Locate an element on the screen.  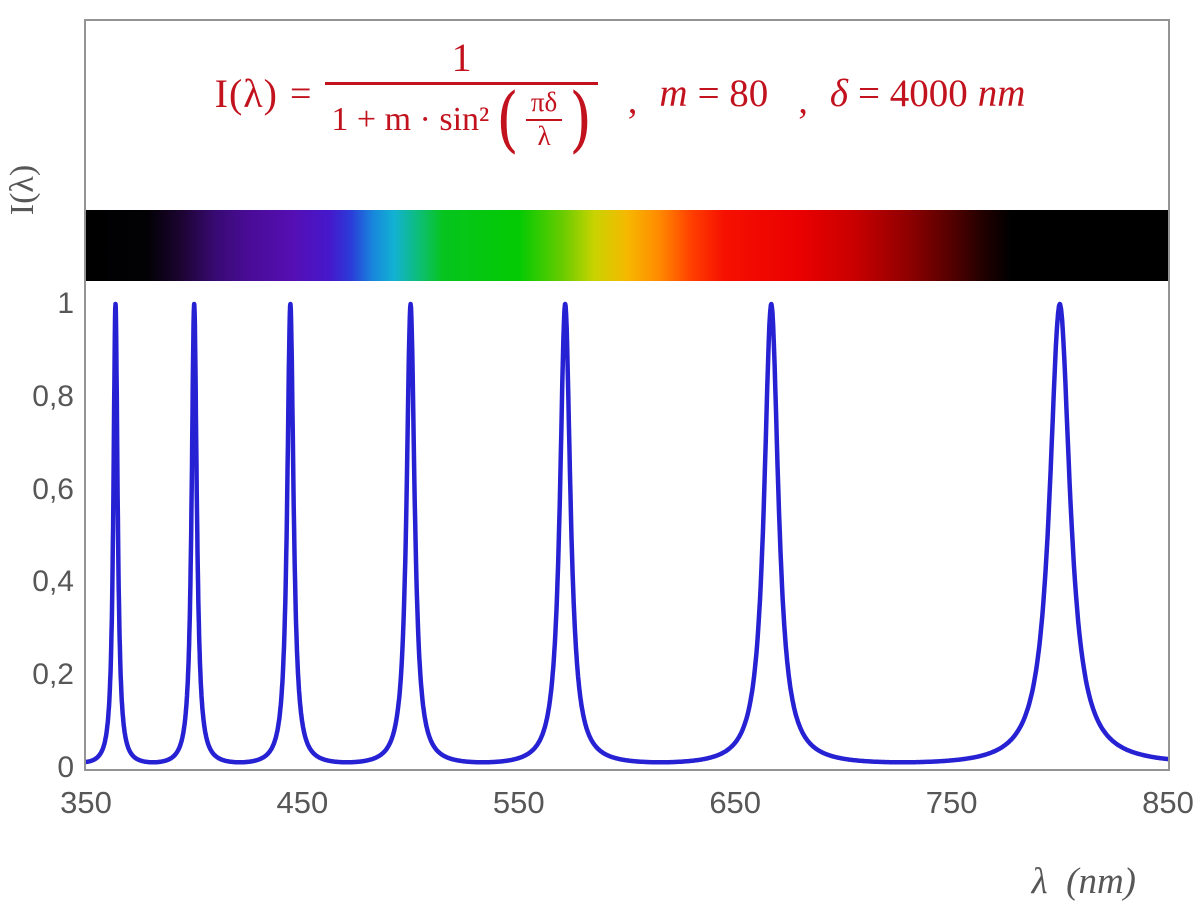
x-tick-label: 550 is located at coordinates (518, 802).